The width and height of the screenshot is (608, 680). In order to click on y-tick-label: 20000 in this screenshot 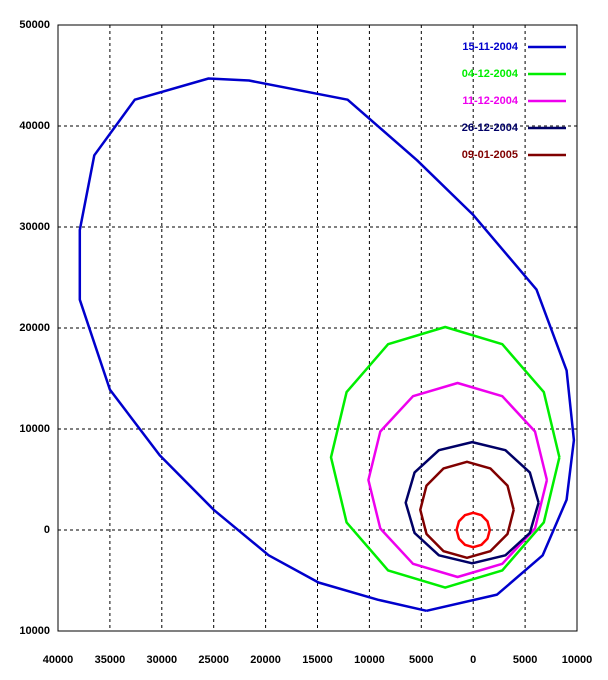, I will do `click(34, 328)`.